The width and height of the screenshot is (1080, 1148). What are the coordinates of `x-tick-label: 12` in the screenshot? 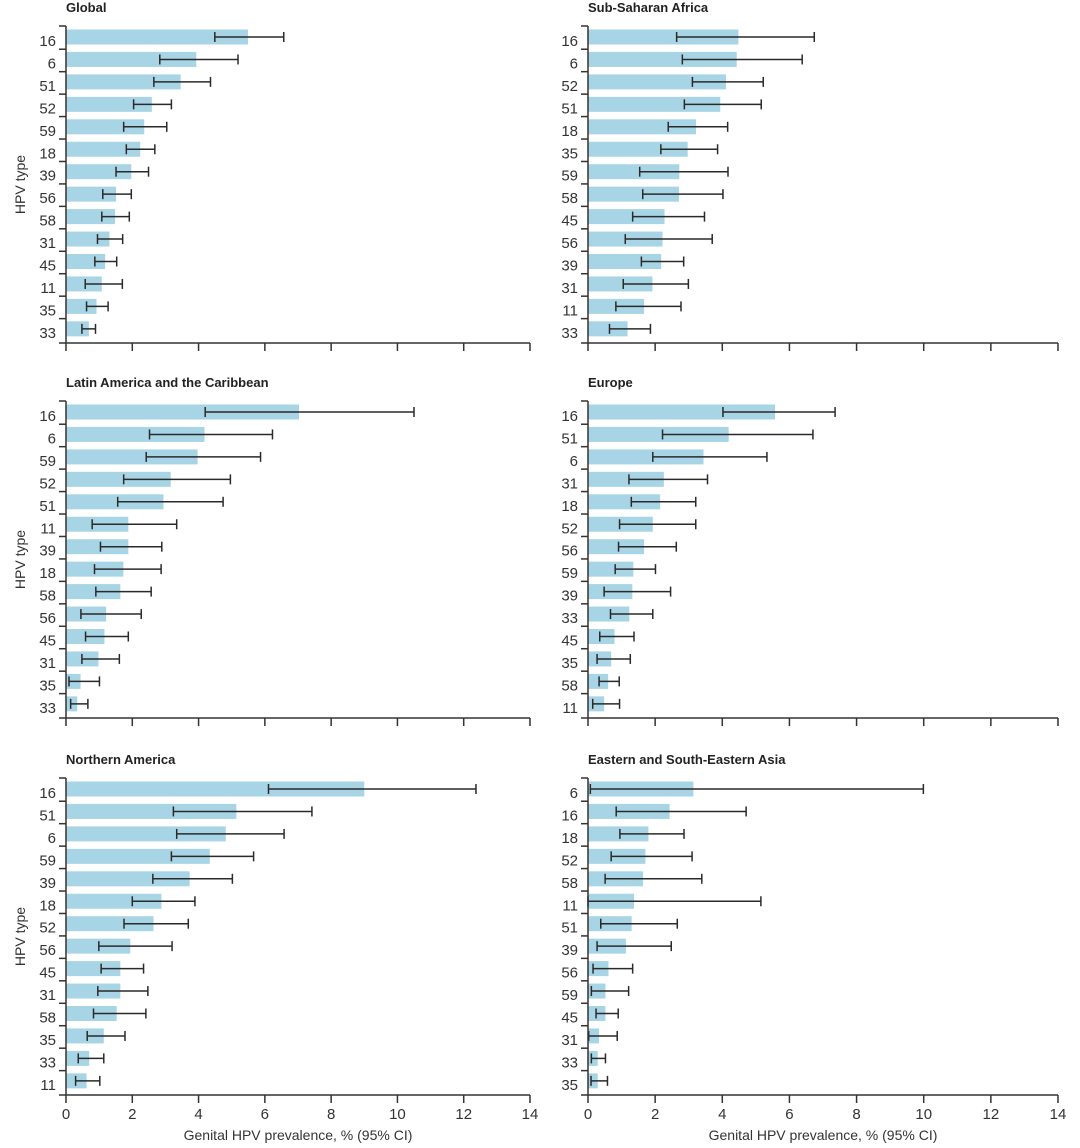 It's located at (463, 1114).